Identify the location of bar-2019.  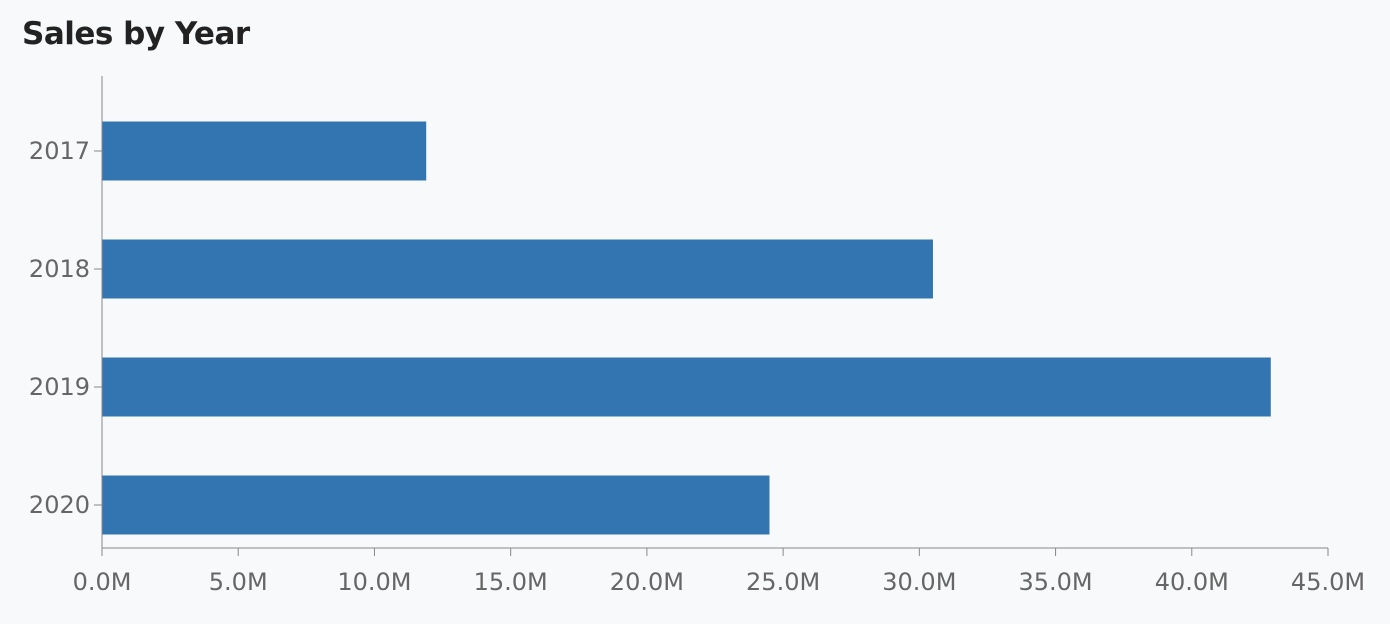
(686, 387).